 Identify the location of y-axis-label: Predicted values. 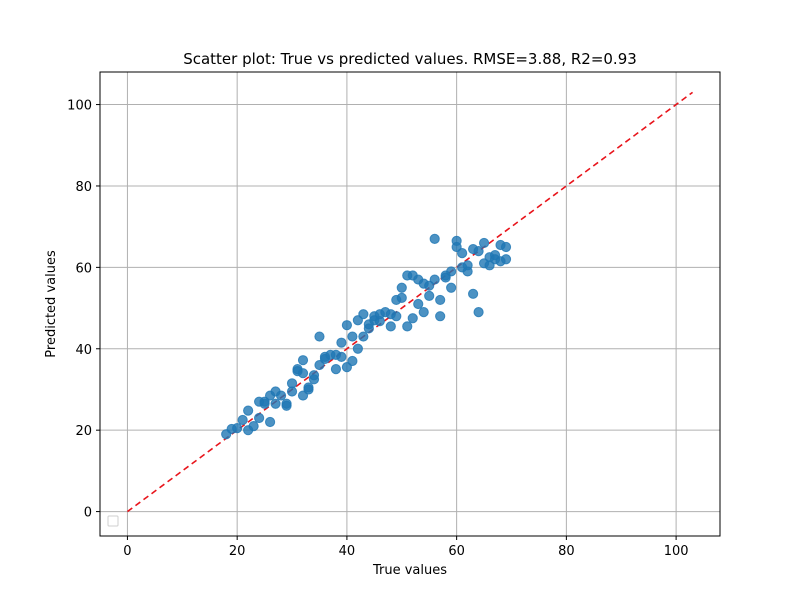
(51, 304).